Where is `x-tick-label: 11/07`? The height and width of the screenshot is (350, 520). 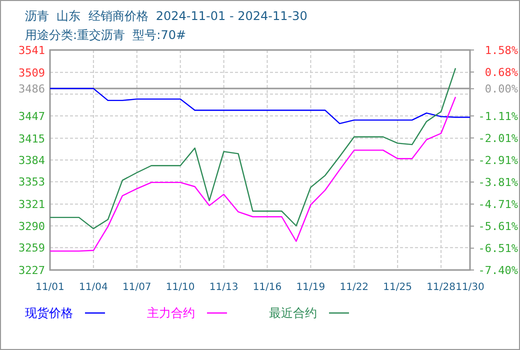 x-tick-label: 11/07 is located at coordinates (137, 287).